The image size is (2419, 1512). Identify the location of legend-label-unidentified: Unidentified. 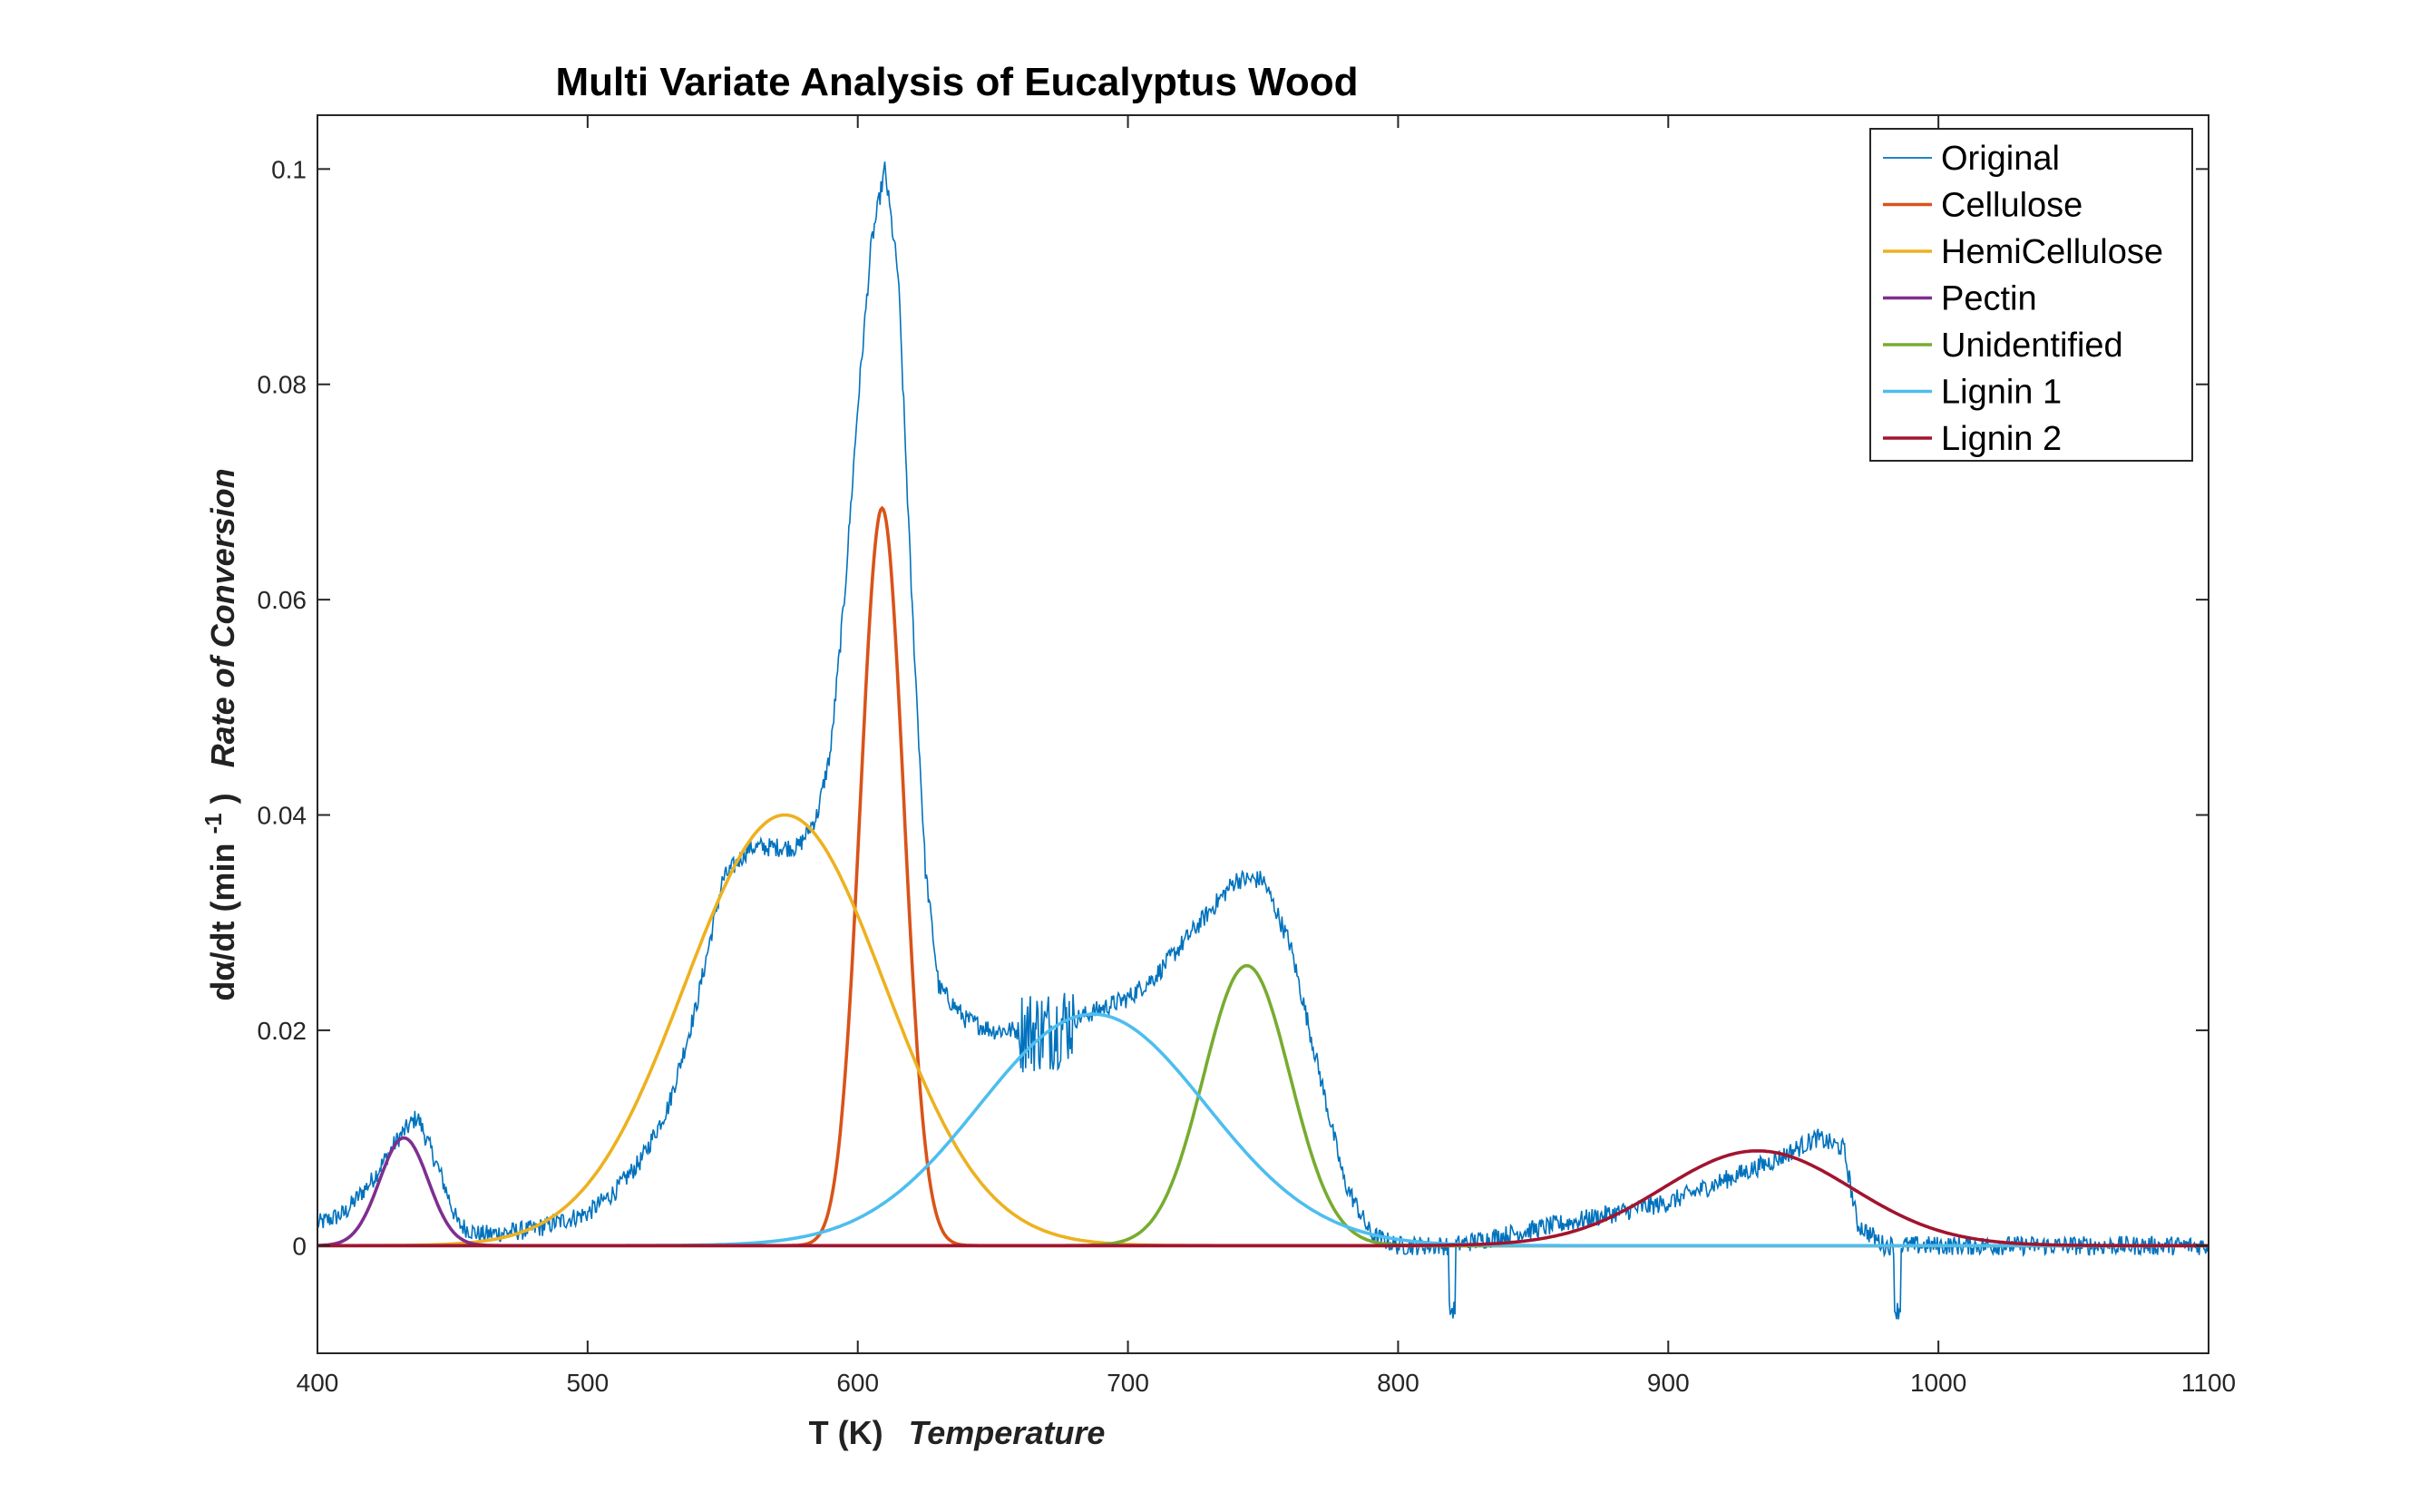
(2032, 346).